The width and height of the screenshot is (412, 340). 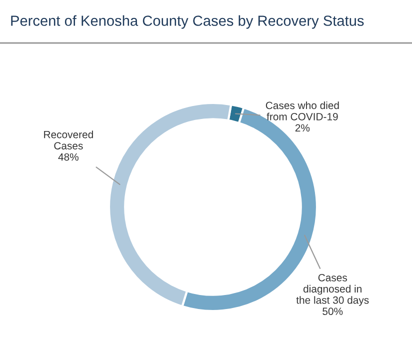 I want to click on slice-label: Recovered Cases, so click(x=68, y=140).